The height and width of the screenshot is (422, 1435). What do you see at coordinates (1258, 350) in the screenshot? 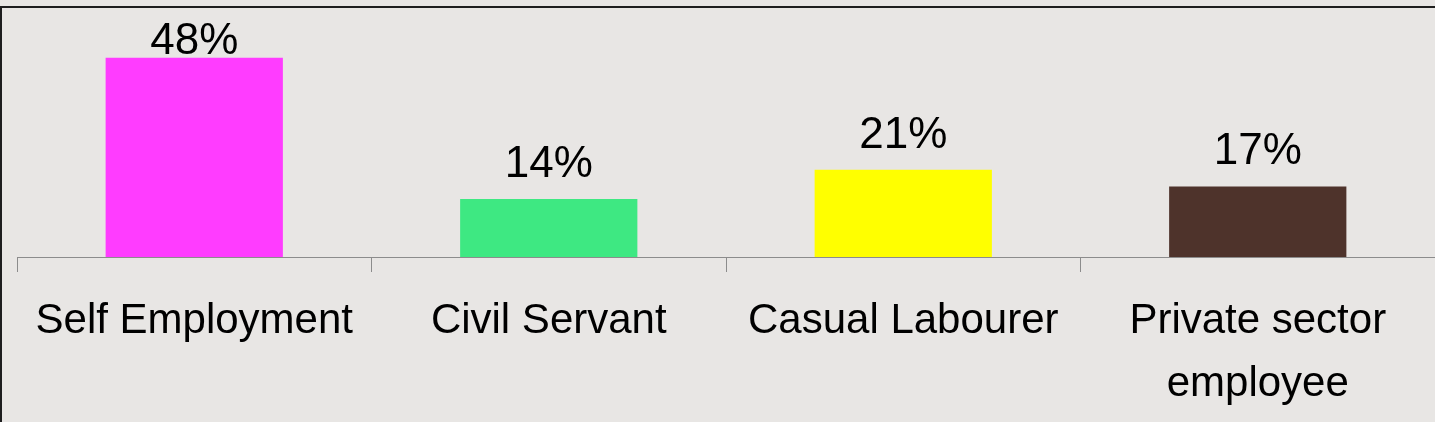
I see `x-tick-label: Private sector employee` at bounding box center [1258, 350].